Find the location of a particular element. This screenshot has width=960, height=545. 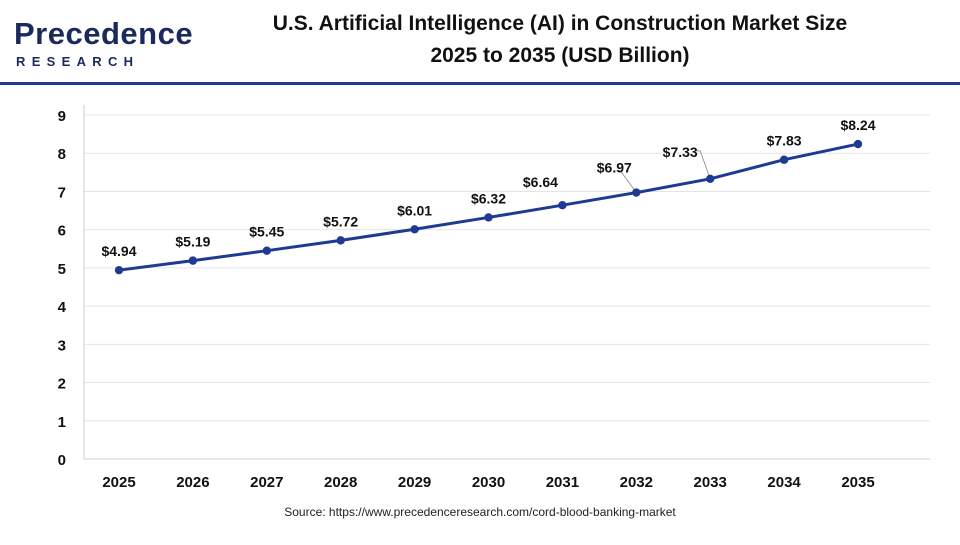

x-tick-label: 2025 is located at coordinates (118, 482).